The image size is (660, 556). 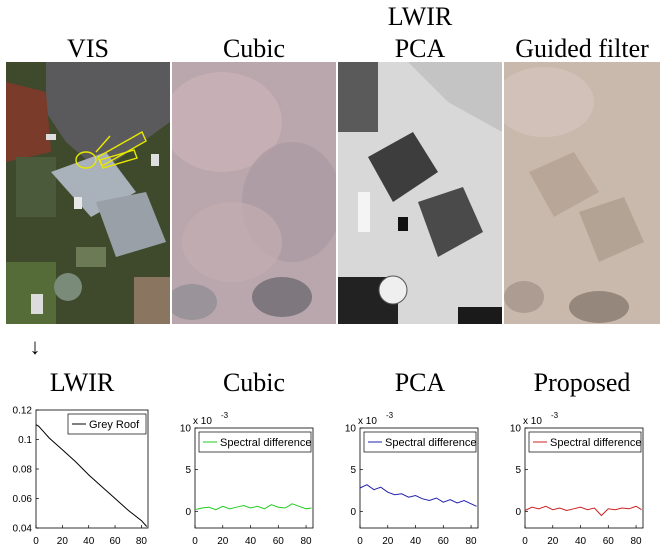 I want to click on bottom-title-pca: PCA, so click(x=420, y=382).